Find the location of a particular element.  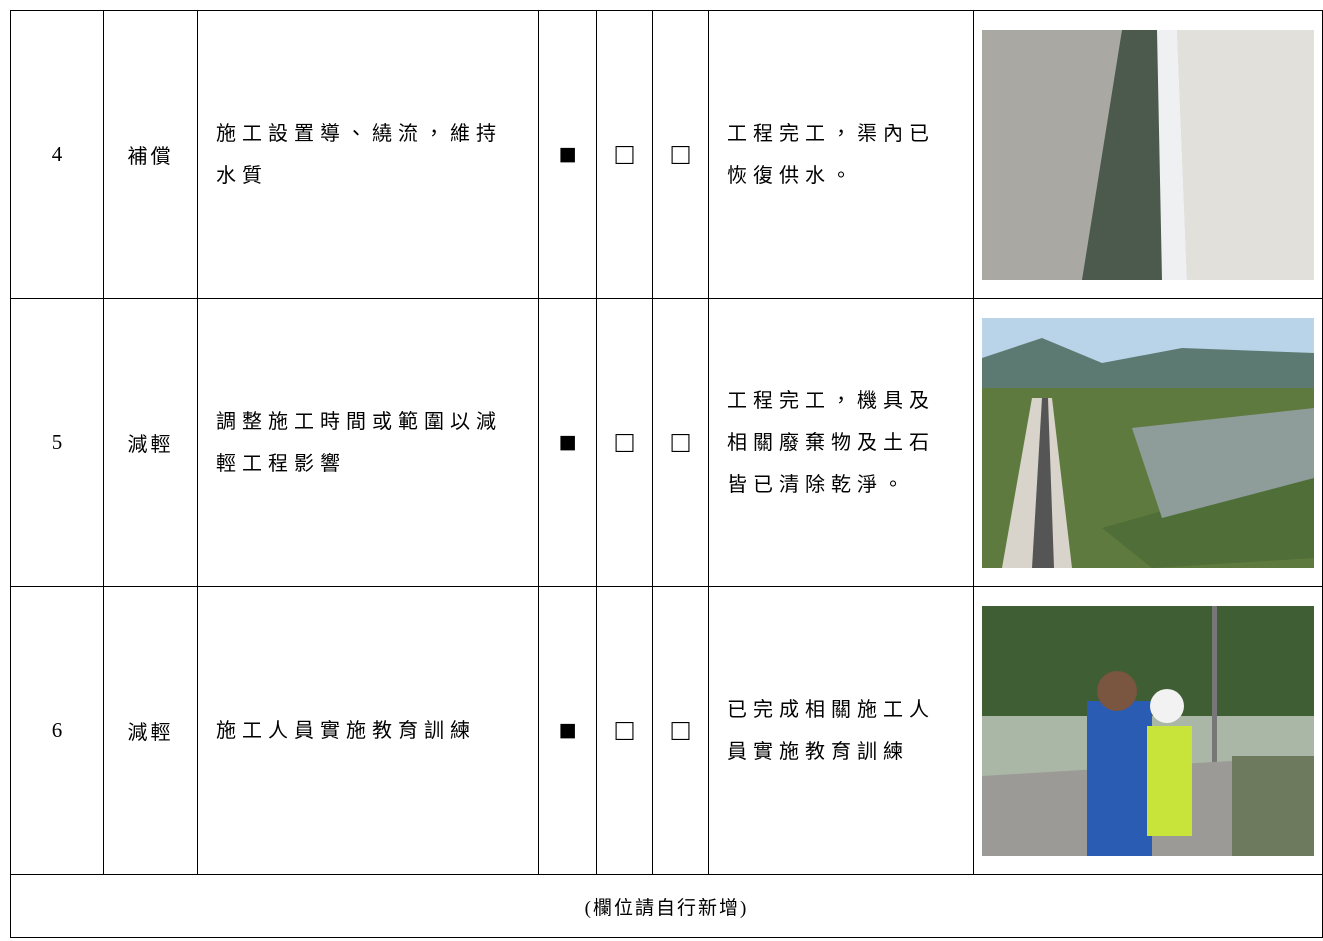

result-text: 工程完工，機具及相關廢棄物及土石皆已清除乾淨。 is located at coordinates (841, 442).